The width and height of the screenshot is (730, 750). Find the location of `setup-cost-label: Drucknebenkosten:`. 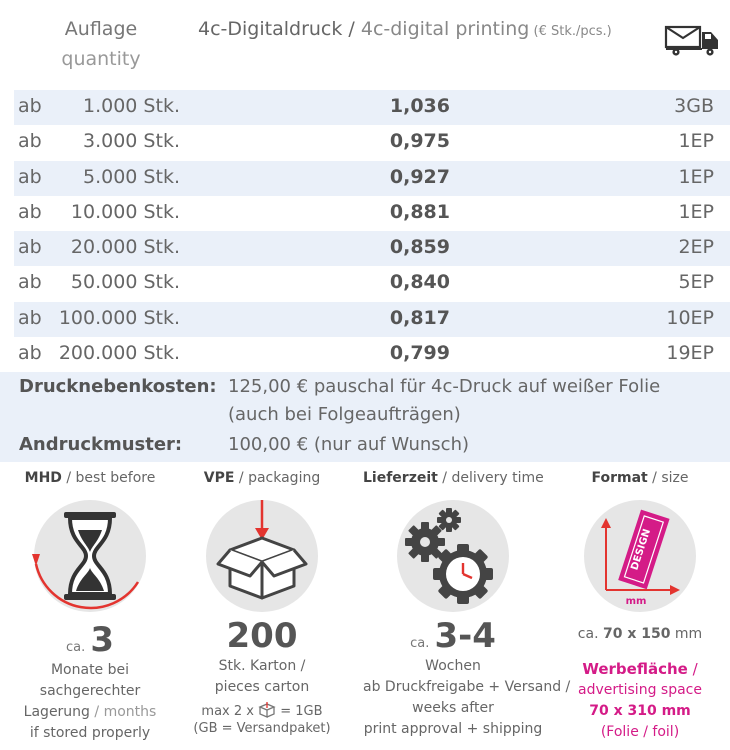

setup-cost-label: Drucknebenkosten: is located at coordinates (118, 386).